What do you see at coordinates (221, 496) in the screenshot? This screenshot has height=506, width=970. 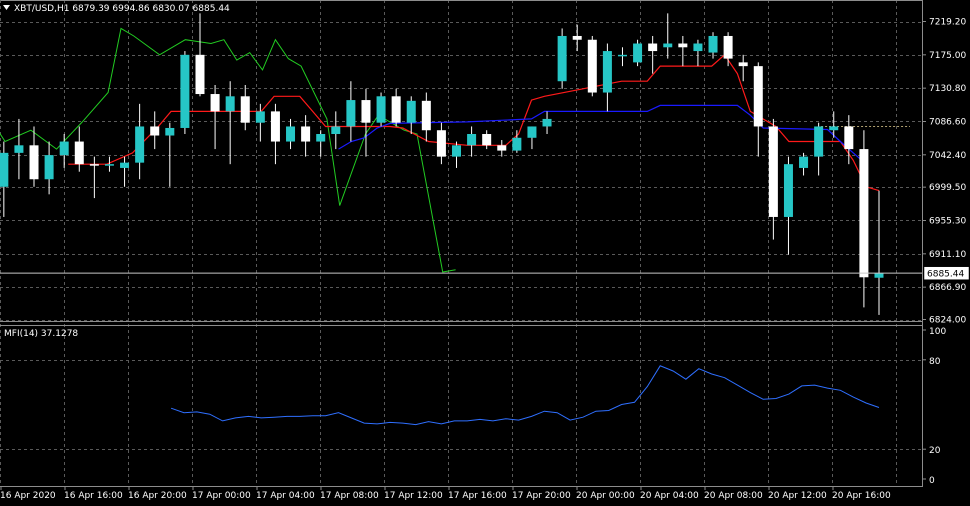 I see `time-tick-label: 17 Apr 00:00` at bounding box center [221, 496].